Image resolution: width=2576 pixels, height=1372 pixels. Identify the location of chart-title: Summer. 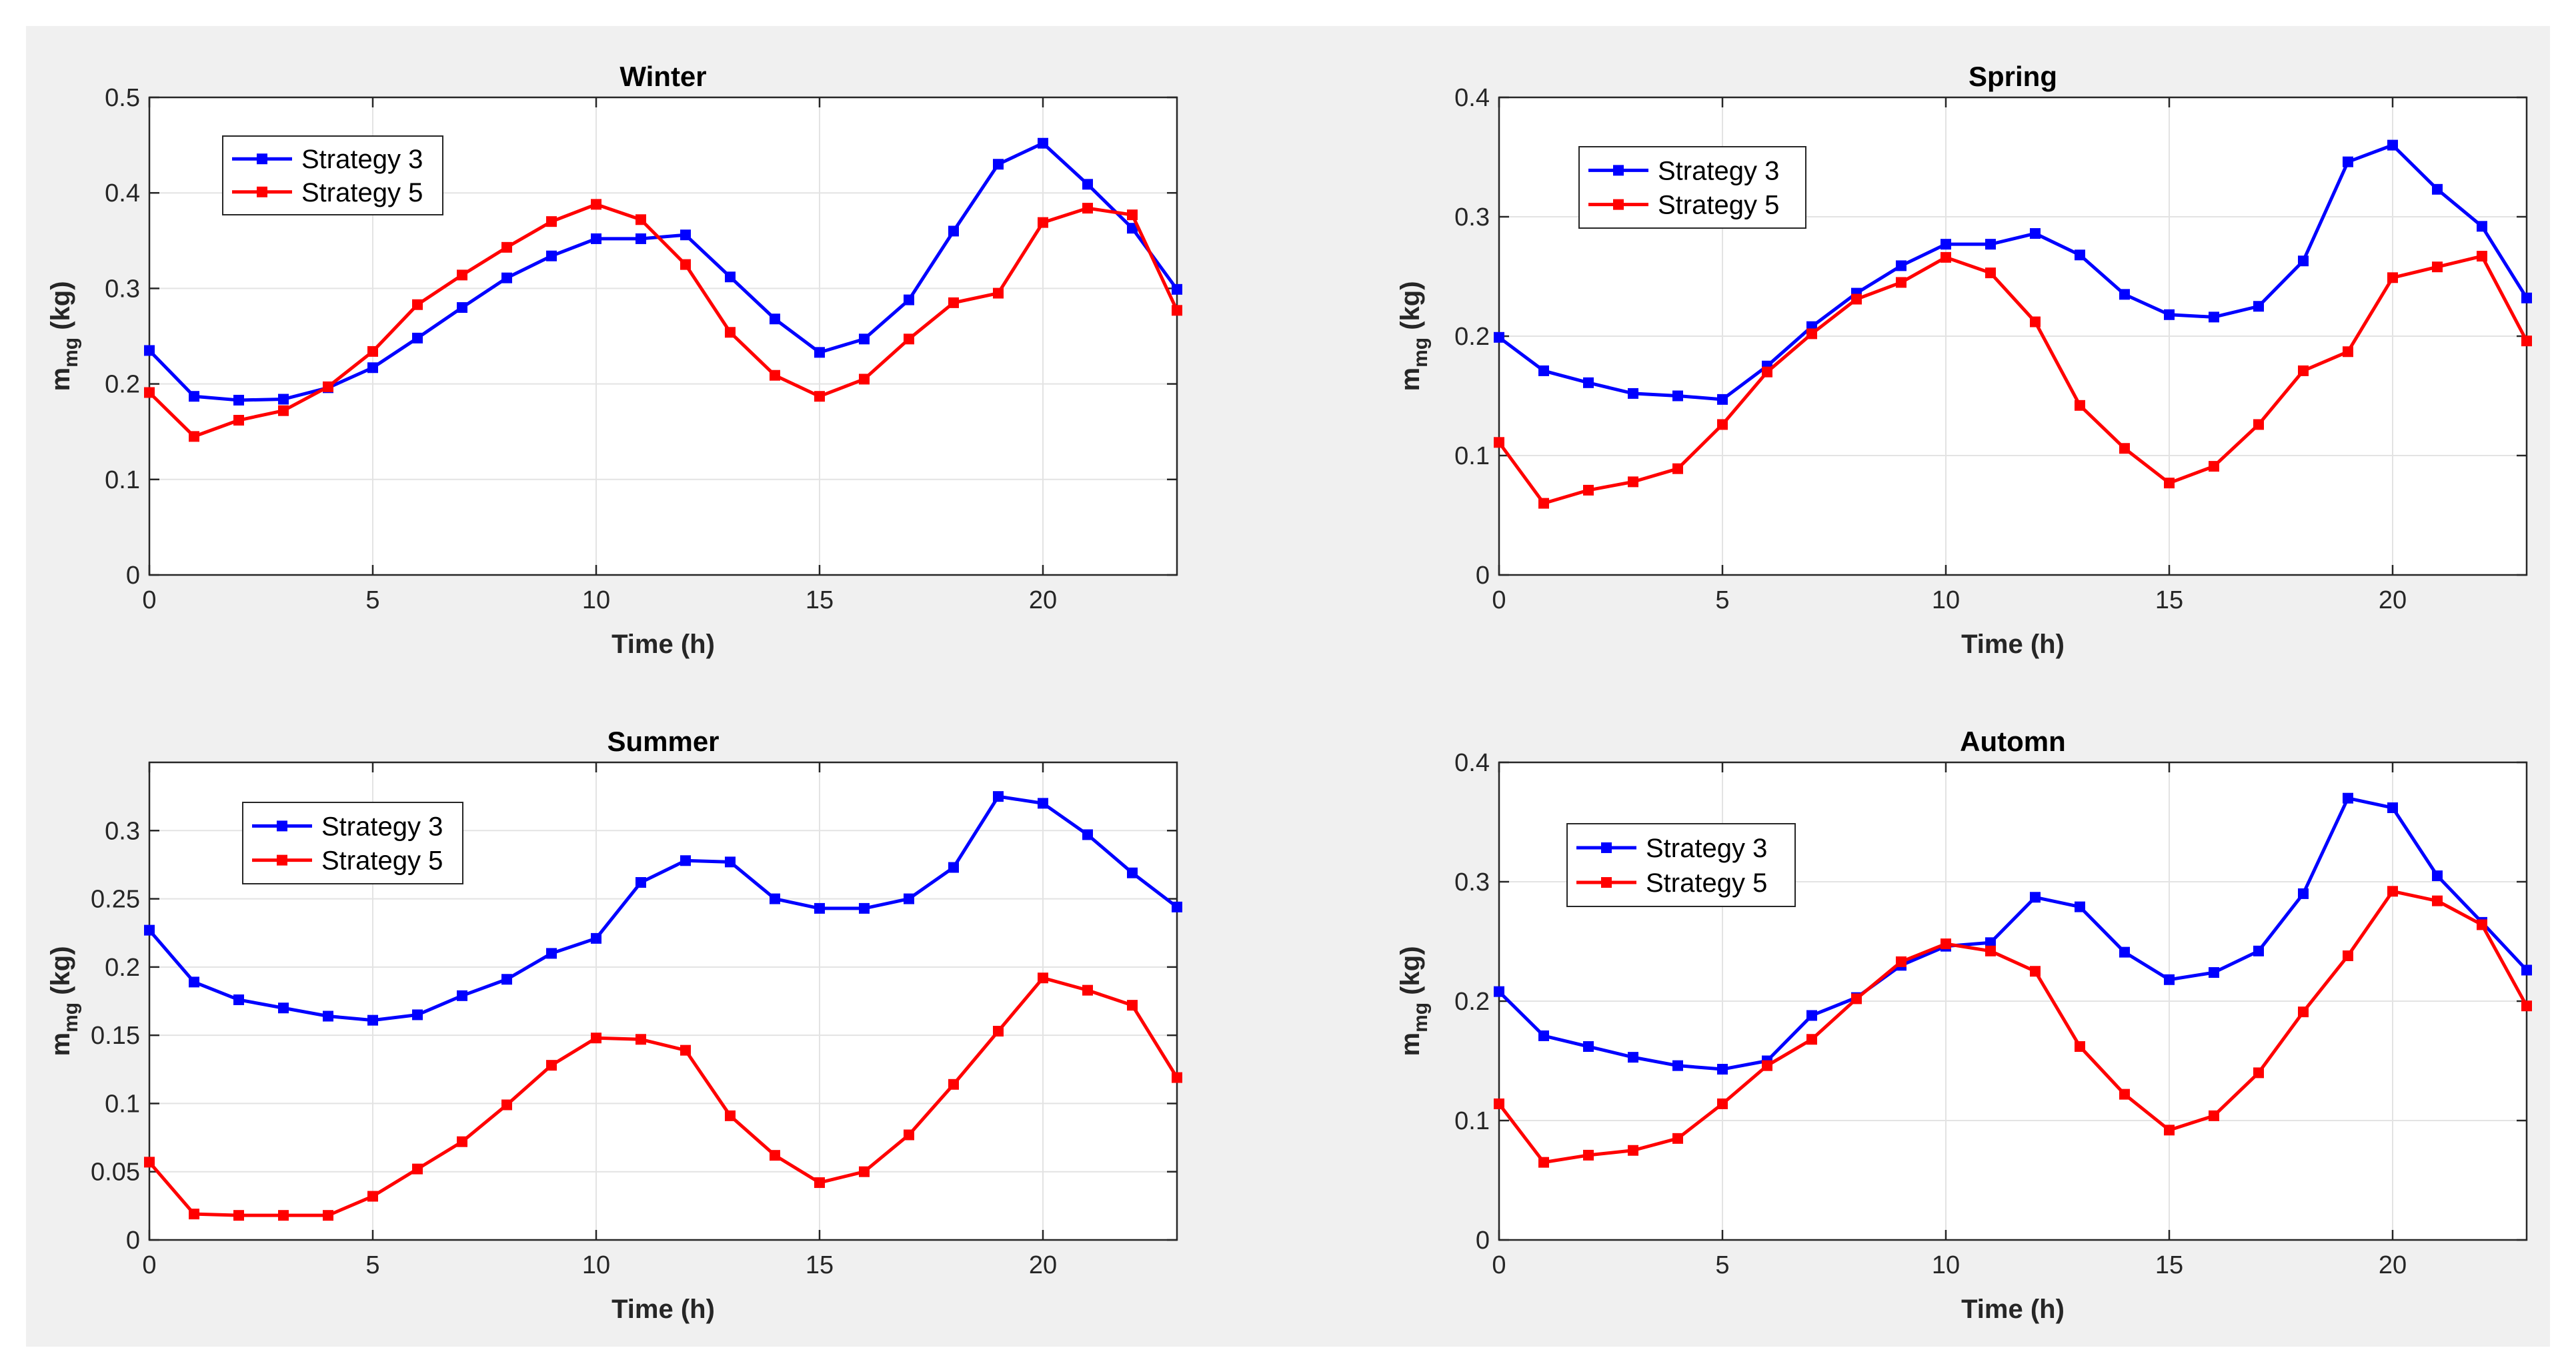
(663, 741).